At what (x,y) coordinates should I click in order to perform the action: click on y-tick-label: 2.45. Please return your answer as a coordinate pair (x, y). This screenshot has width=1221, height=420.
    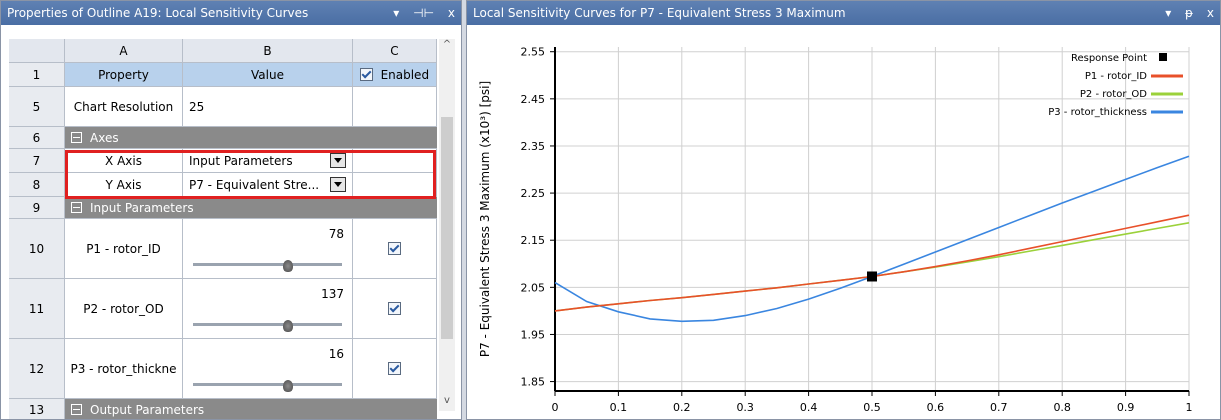
    Looking at the image, I should click on (533, 99).